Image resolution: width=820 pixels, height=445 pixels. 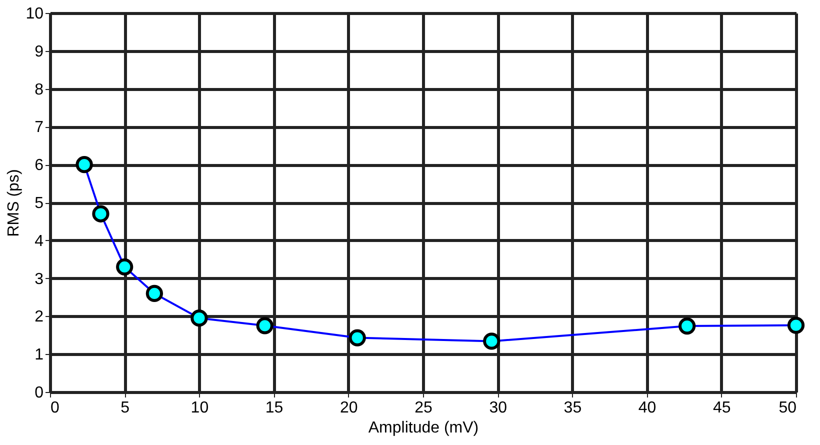 What do you see at coordinates (647, 408) in the screenshot?
I see `x-tick-label: 40` at bounding box center [647, 408].